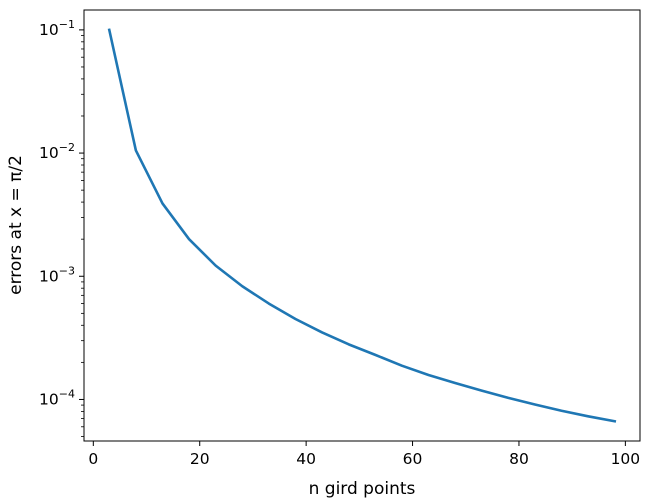 This screenshot has width=650, height=504. What do you see at coordinates (362, 489) in the screenshot?
I see `x-axis-label: n gird points` at bounding box center [362, 489].